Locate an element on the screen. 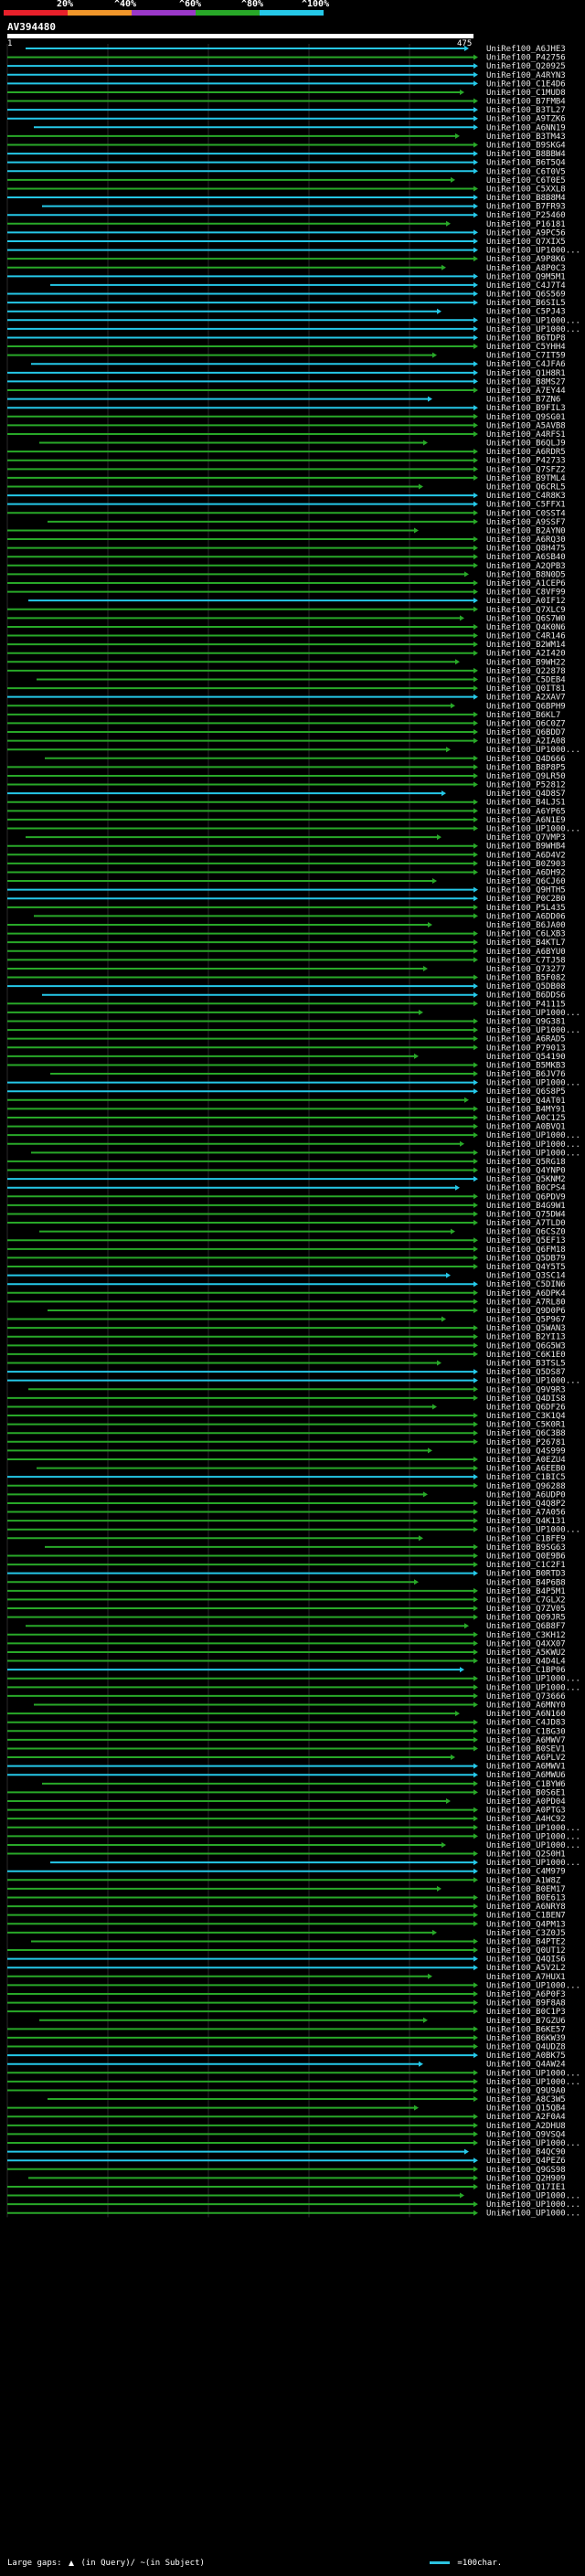 The width and height of the screenshot is (585, 2576). hit-label: UniRef100_C1MUD8 is located at coordinates (526, 93).